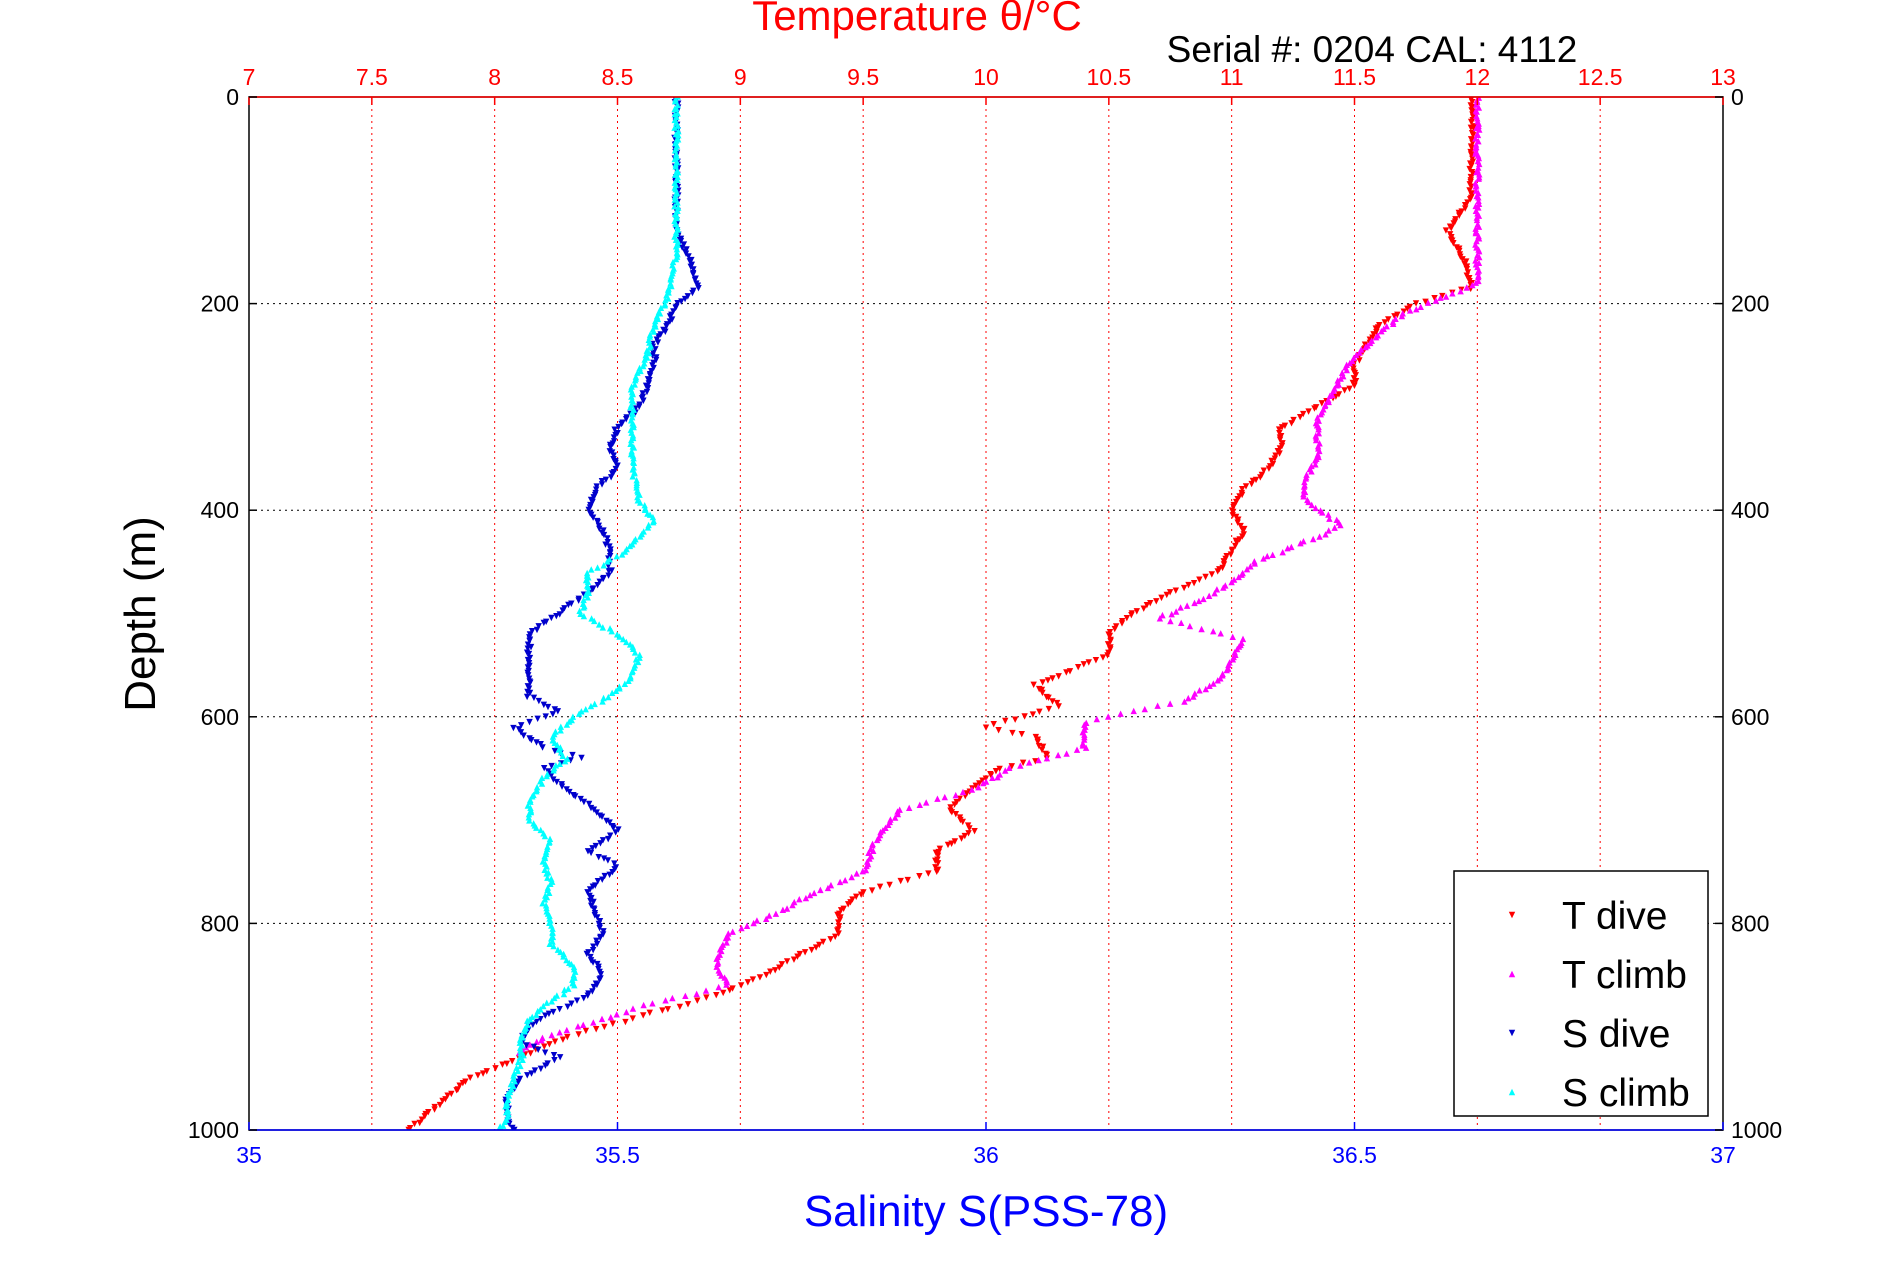 This screenshot has height=1262, width=1891. Describe the element at coordinates (249, 1155) in the screenshot. I see `bottom-tick-label: 35` at that location.